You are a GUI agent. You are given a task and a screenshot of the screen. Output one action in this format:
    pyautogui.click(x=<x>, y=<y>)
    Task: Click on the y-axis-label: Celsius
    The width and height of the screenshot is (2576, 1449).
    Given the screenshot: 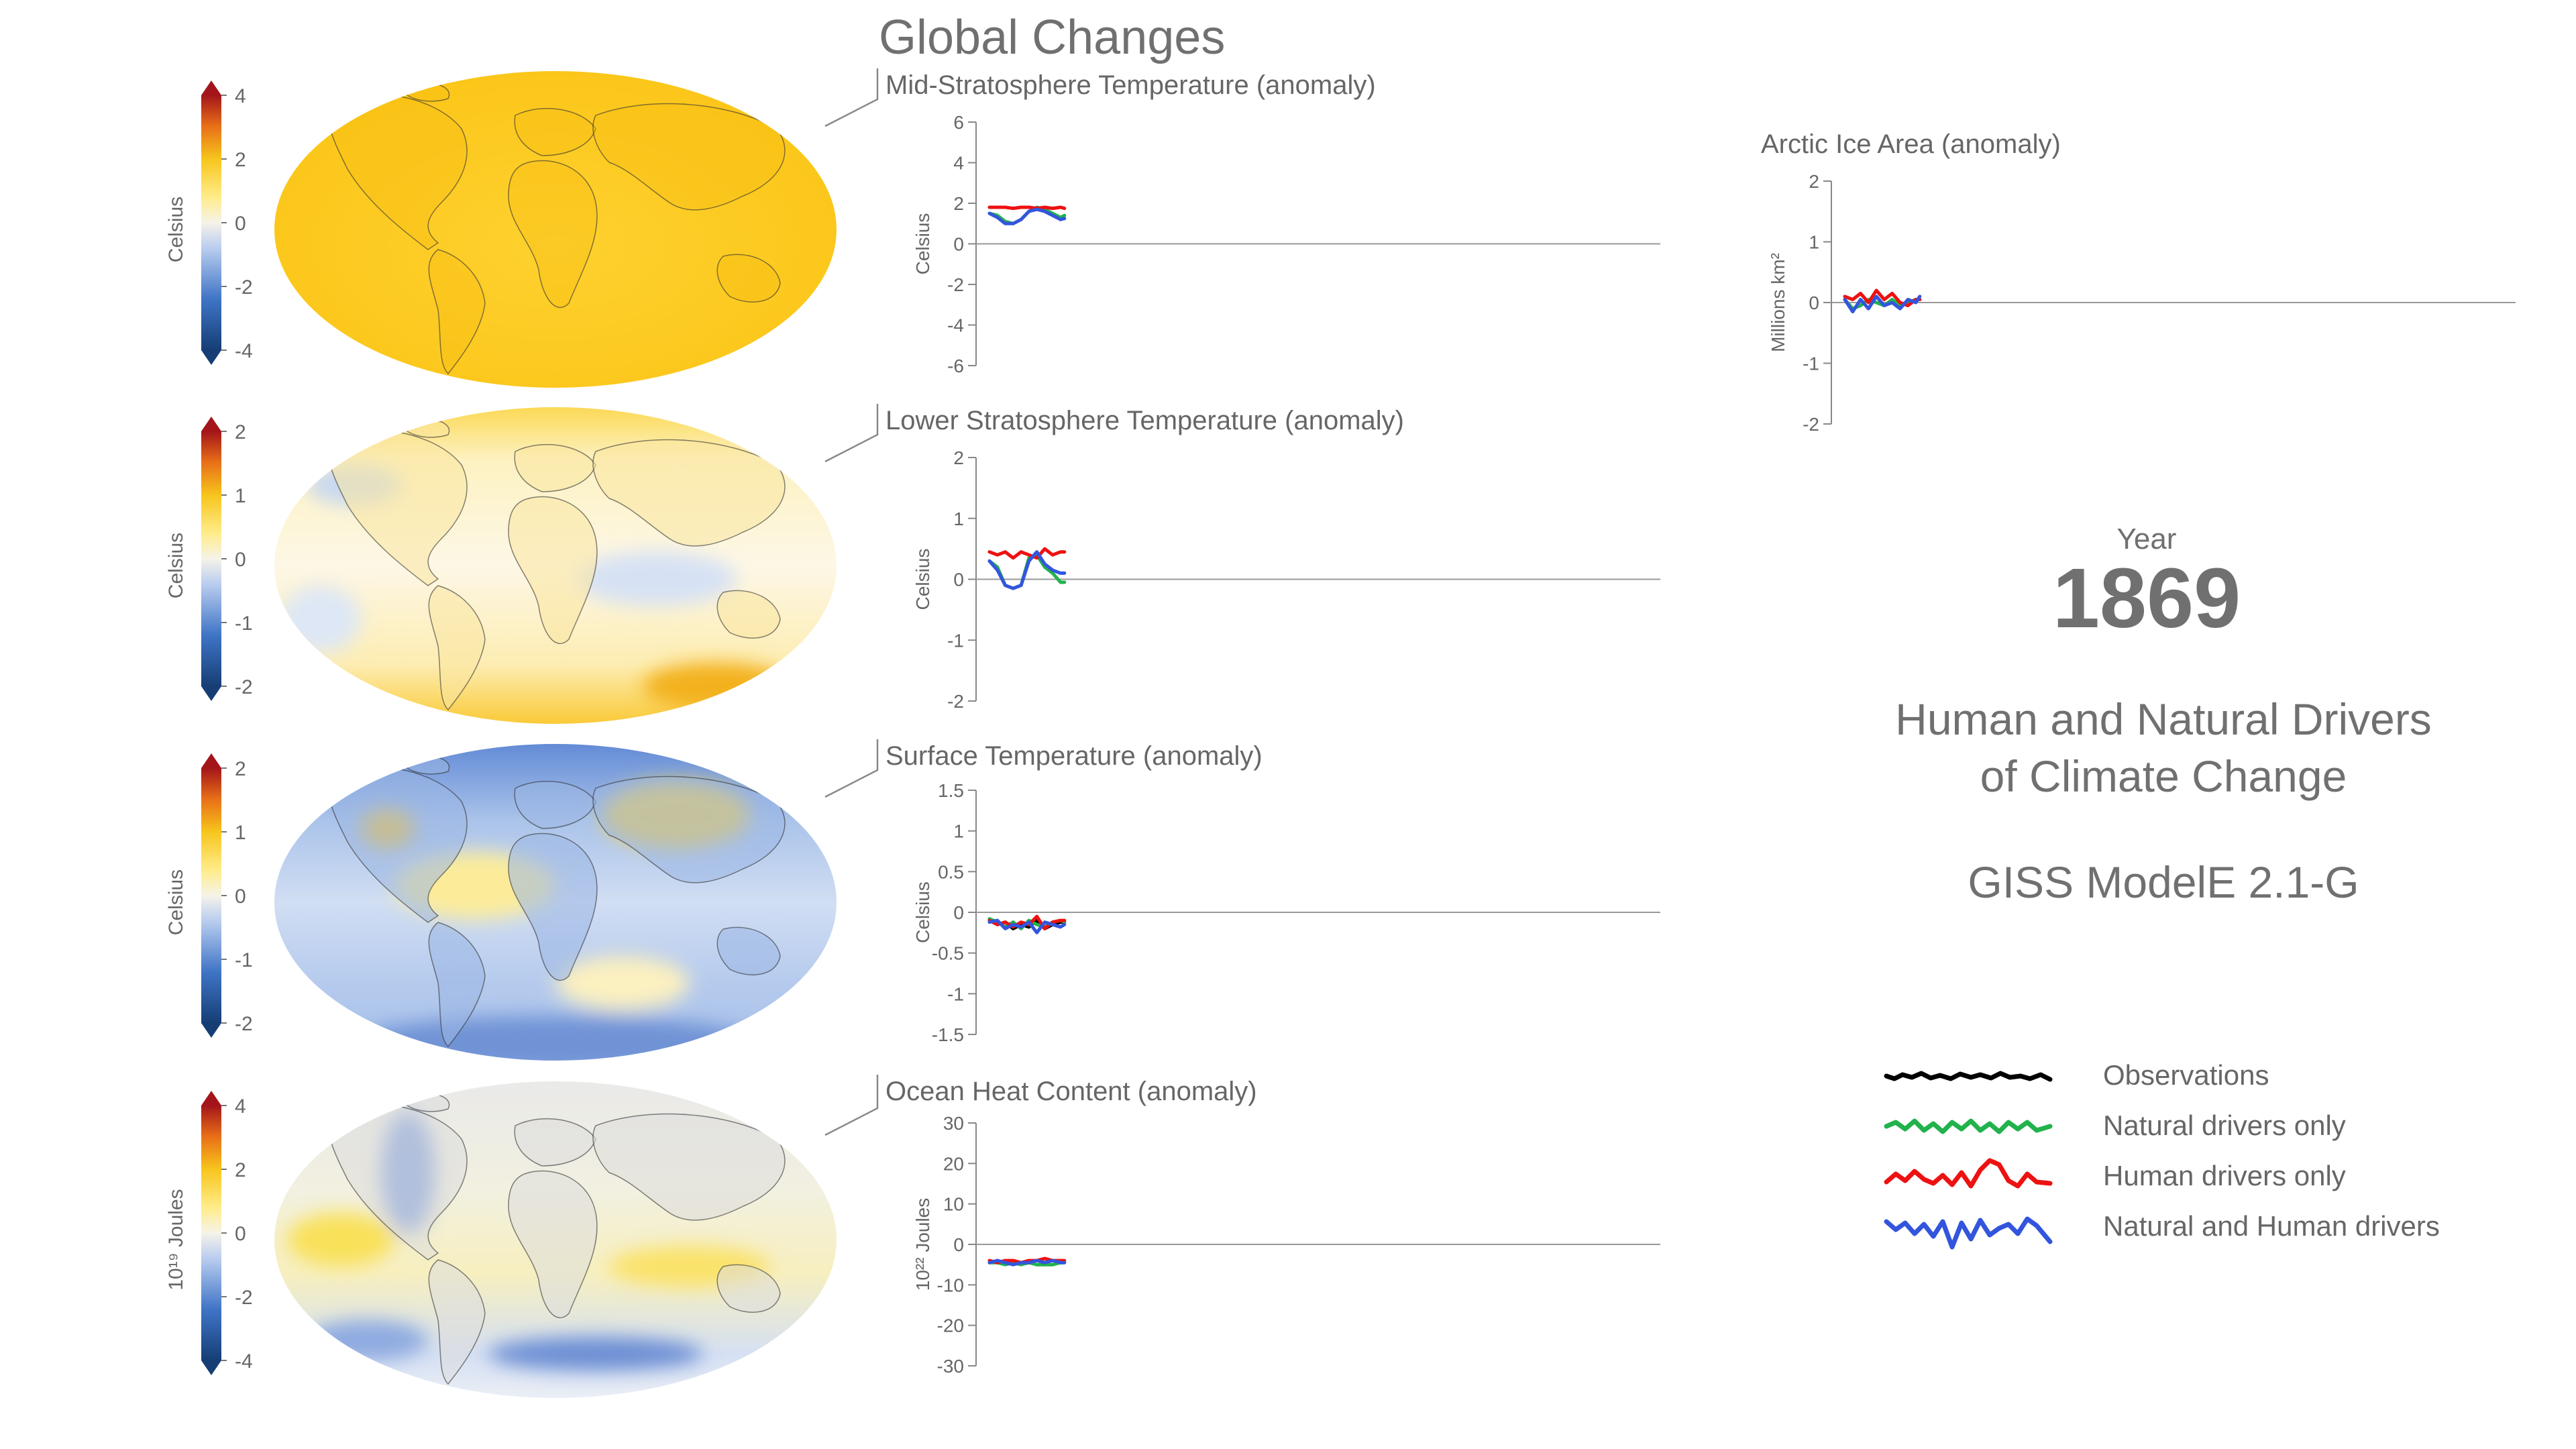 What is the action you would take?
    pyautogui.click(x=922, y=244)
    